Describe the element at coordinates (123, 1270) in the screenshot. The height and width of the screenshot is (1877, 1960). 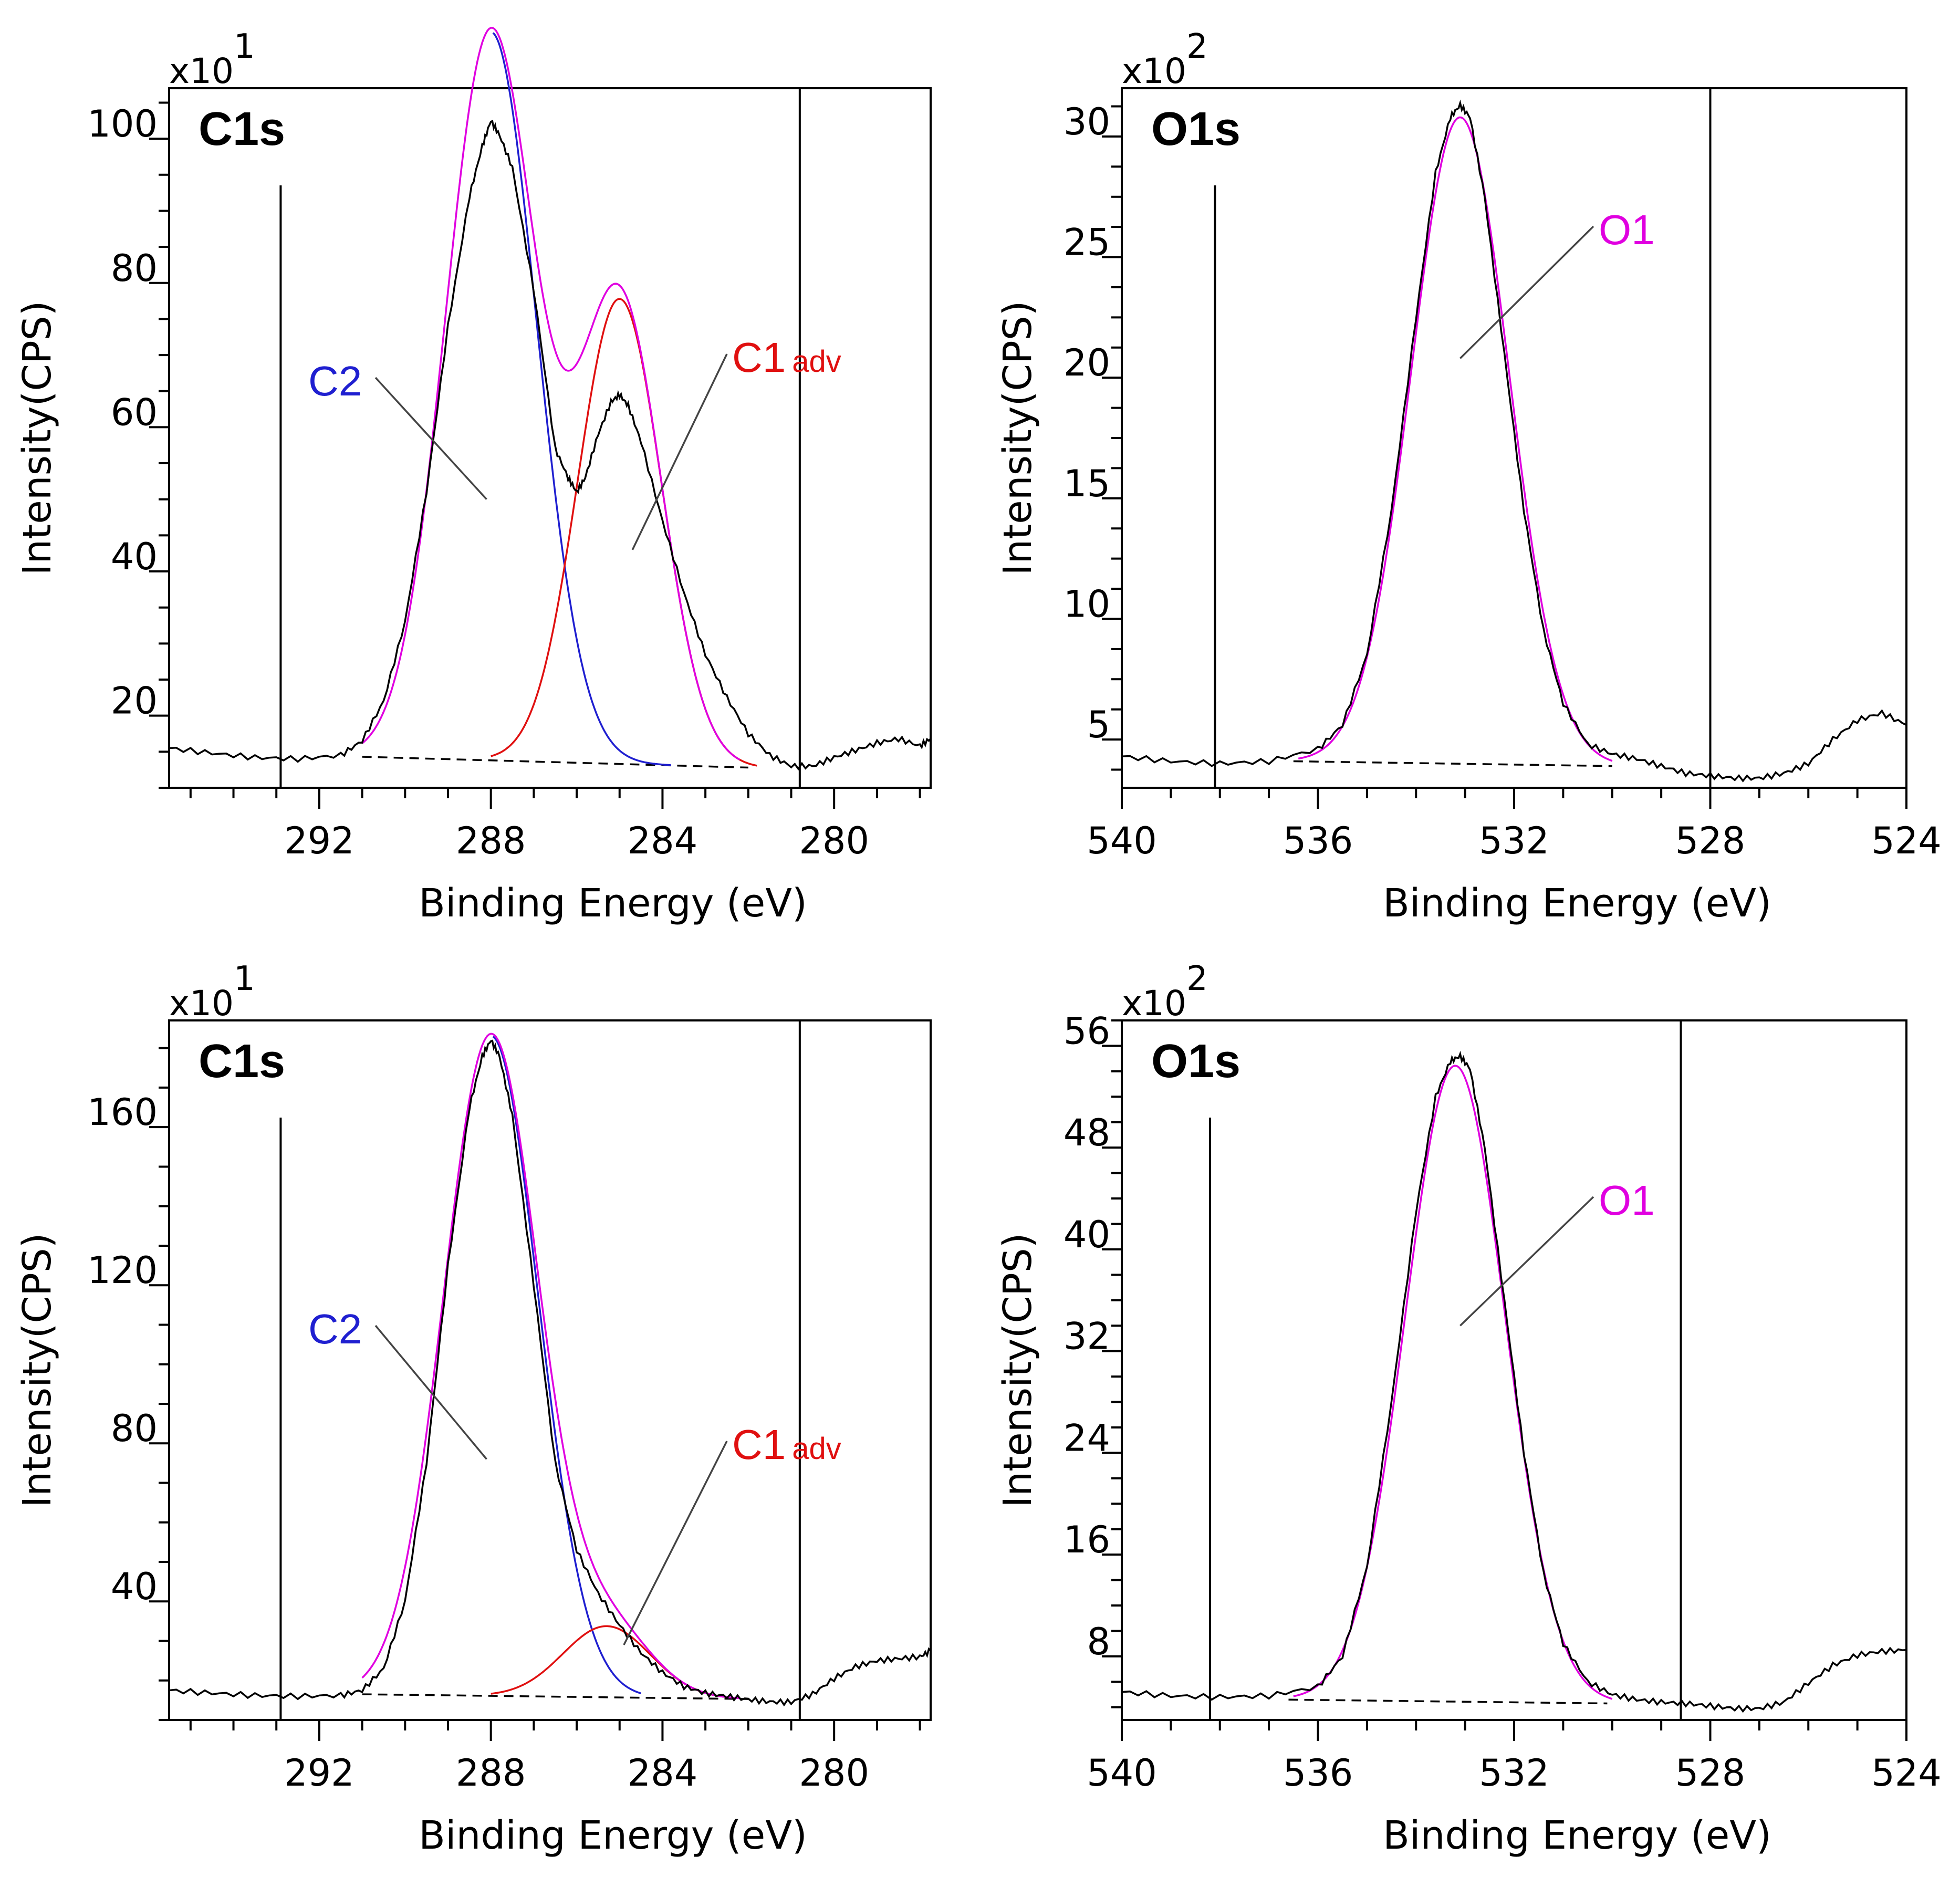
I see `y-tick-label: 120` at that location.